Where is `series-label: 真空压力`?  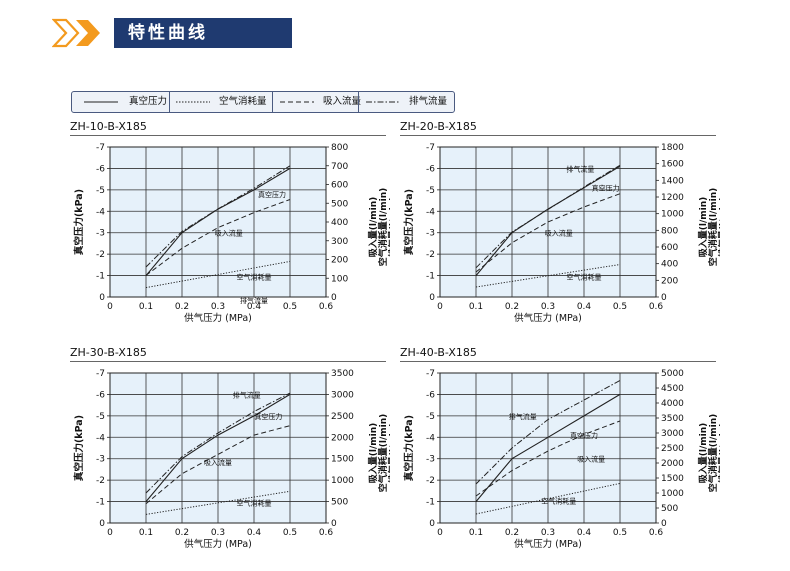
series-label: 真空压力 is located at coordinates (606, 188).